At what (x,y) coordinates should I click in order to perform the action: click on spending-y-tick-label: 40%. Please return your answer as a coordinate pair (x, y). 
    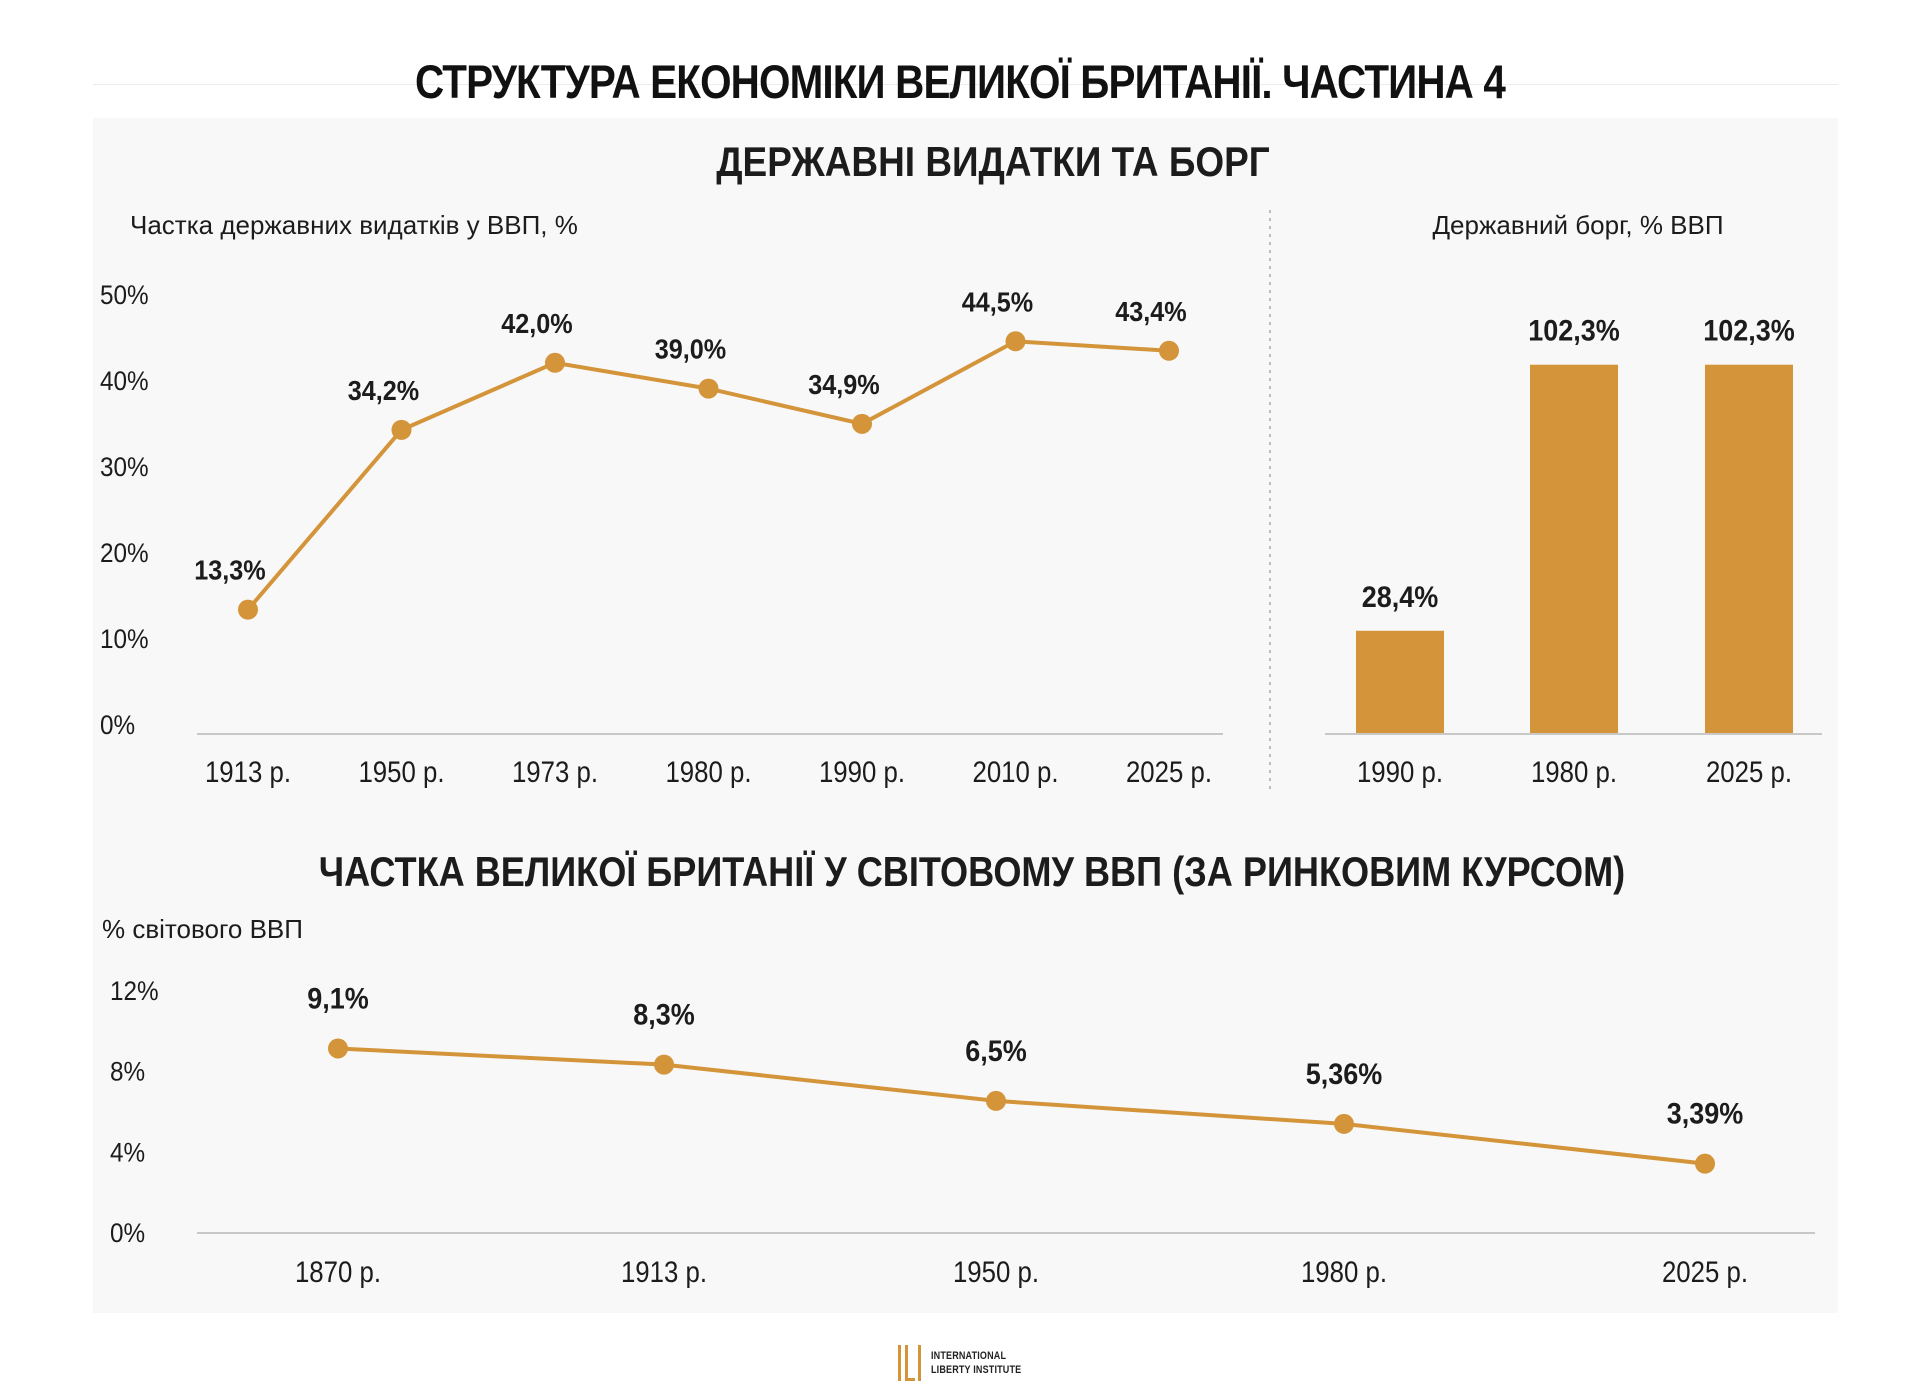
    Looking at the image, I should click on (124, 381).